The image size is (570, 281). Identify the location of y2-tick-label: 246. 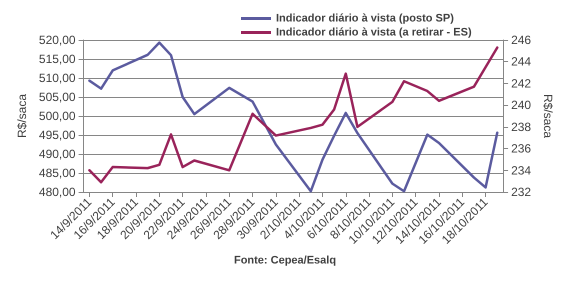
(521, 40).